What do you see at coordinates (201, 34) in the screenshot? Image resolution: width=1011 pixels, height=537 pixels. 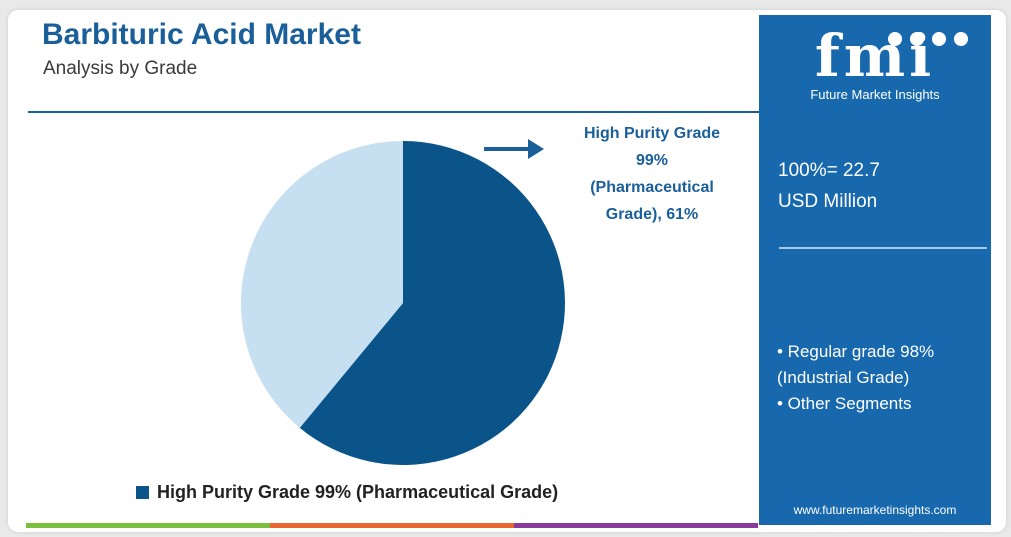 I see `chart-title: Barbituric Acid Market` at bounding box center [201, 34].